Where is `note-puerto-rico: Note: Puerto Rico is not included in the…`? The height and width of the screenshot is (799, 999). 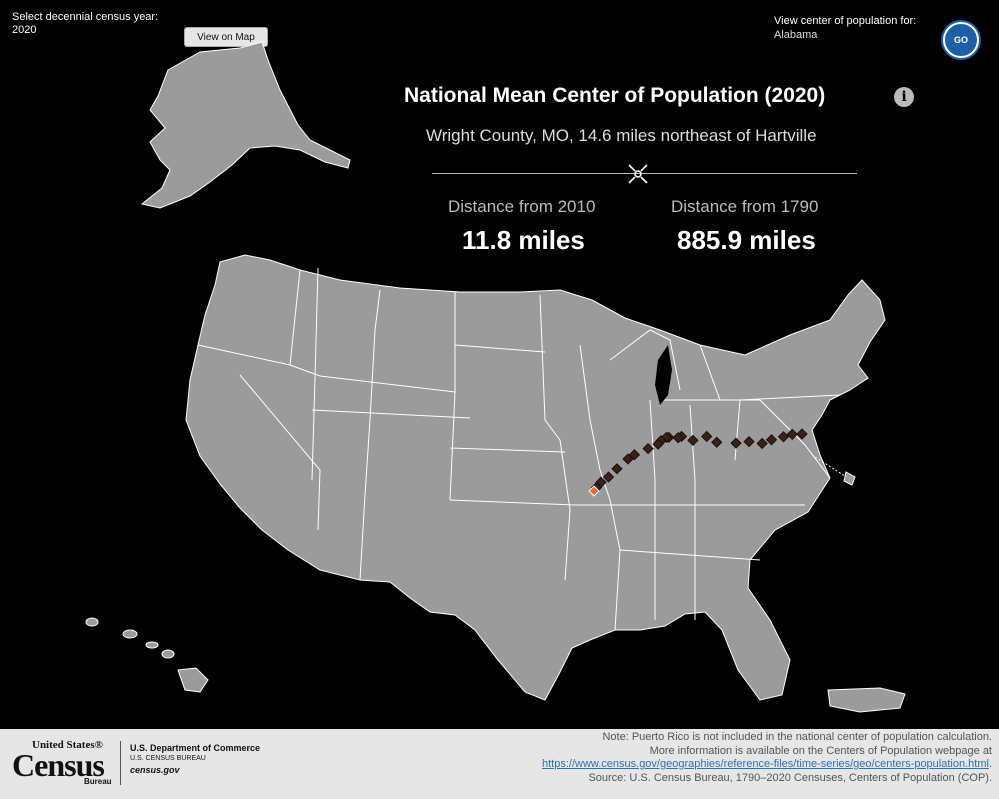 note-puerto-rico: Note: Puerto Rico is not included in the… is located at coordinates (797, 737).